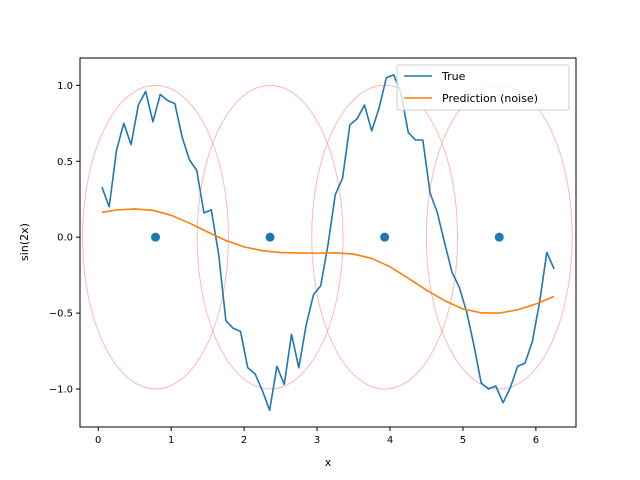 The width and height of the screenshot is (640, 480). Describe the element at coordinates (453, 76) in the screenshot. I see `legend-label-true: True` at that location.